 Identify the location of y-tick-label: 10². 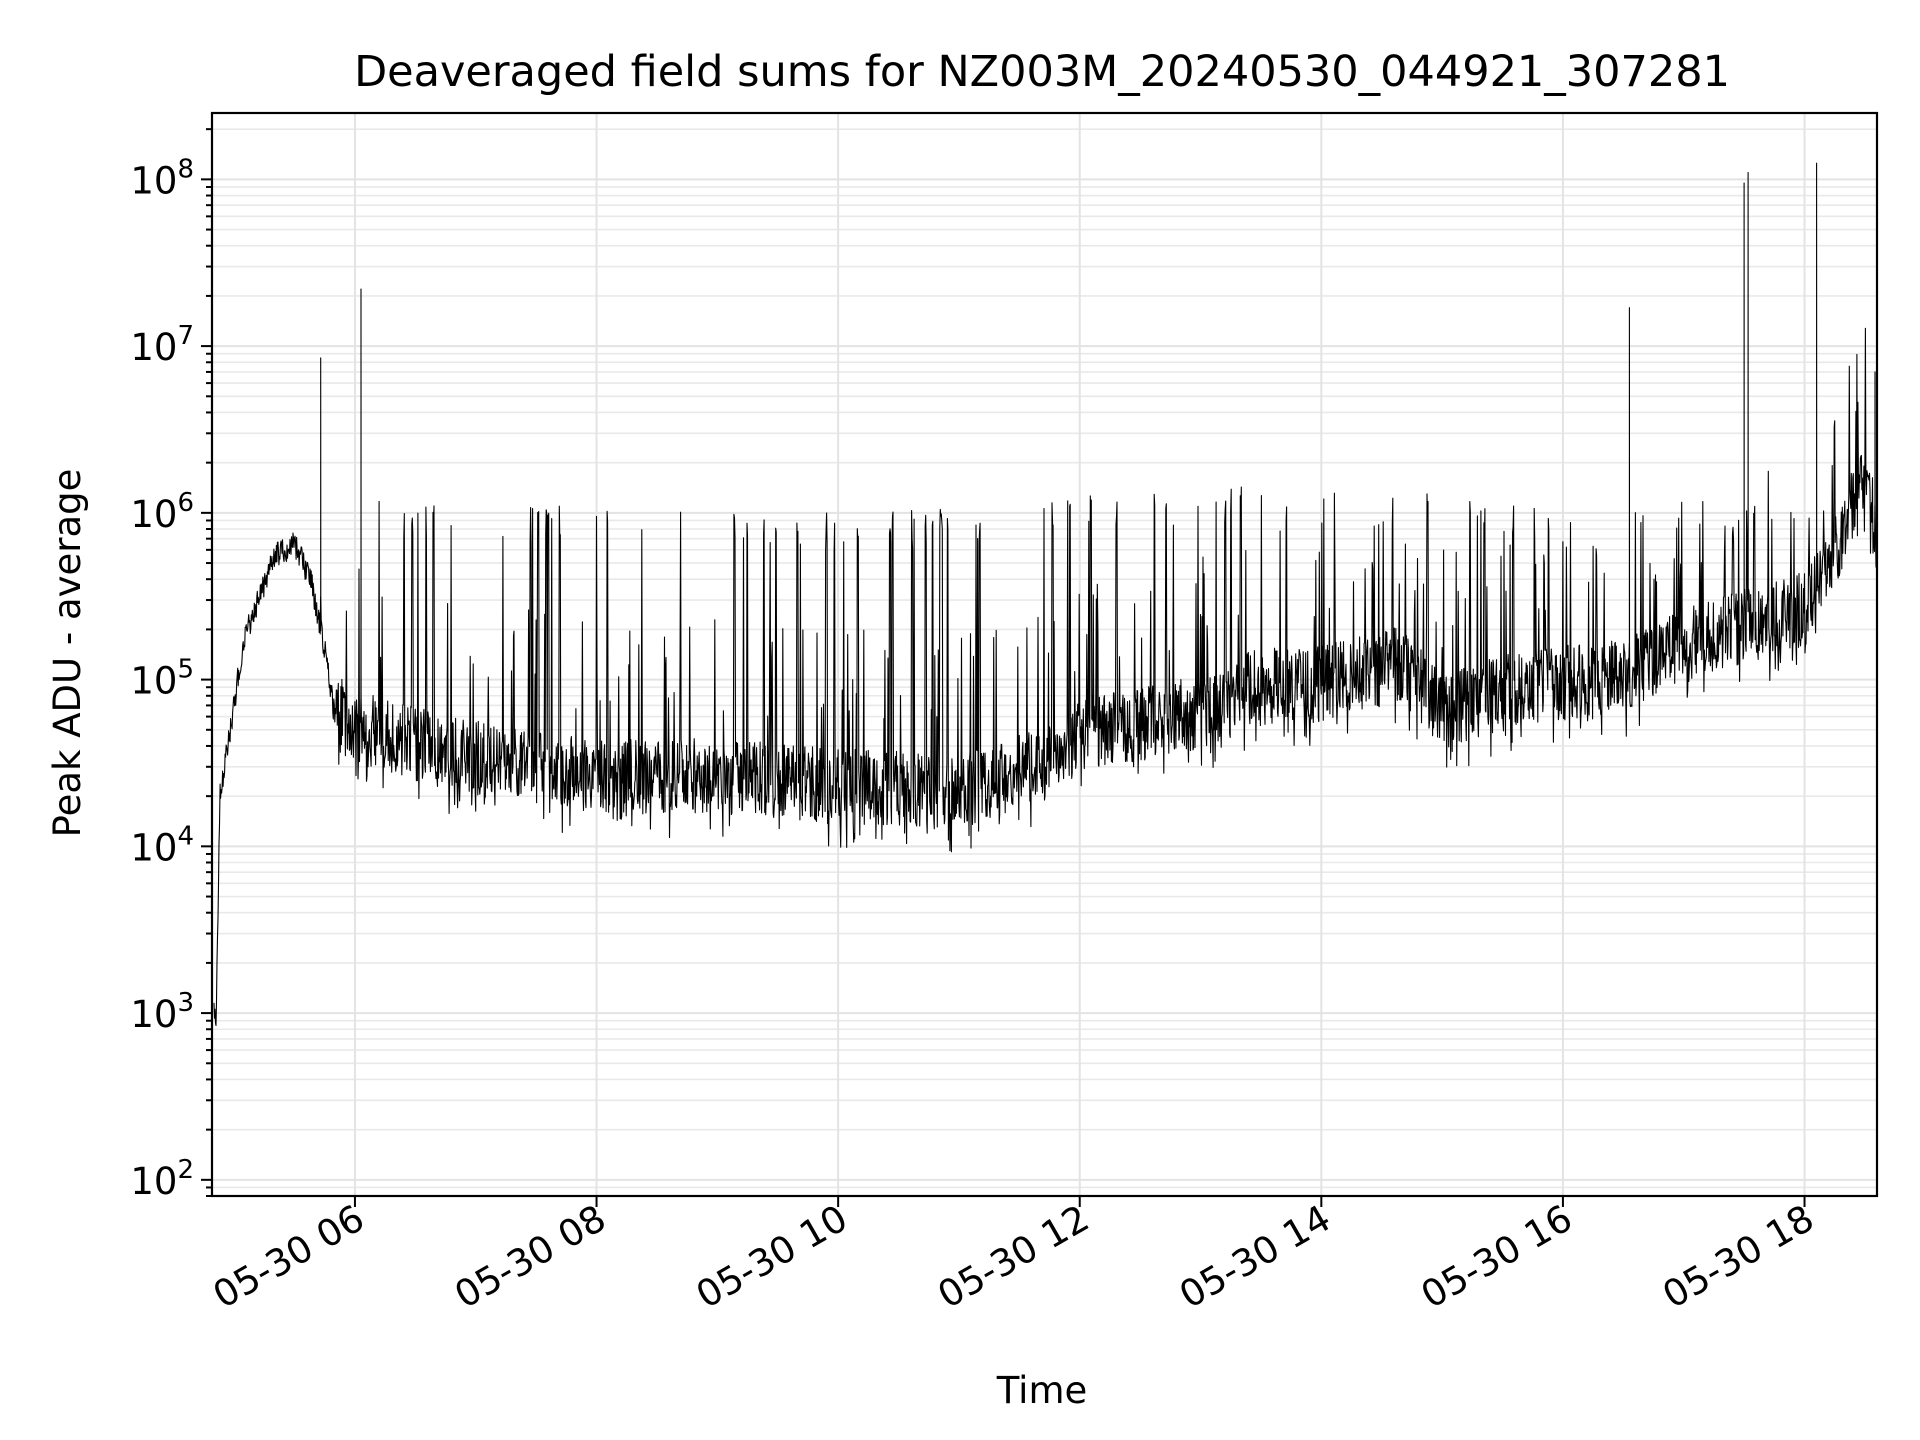
(162, 1179).